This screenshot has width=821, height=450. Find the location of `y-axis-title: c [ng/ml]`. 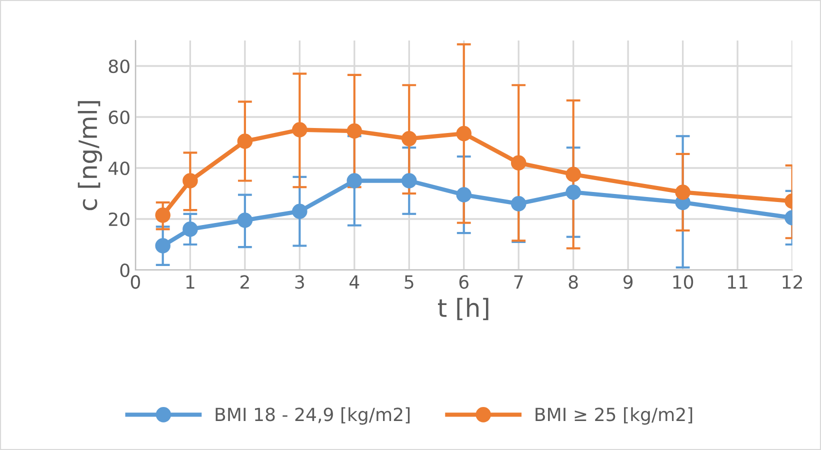

y-axis-title: c [ng/ml] is located at coordinates (90, 155).